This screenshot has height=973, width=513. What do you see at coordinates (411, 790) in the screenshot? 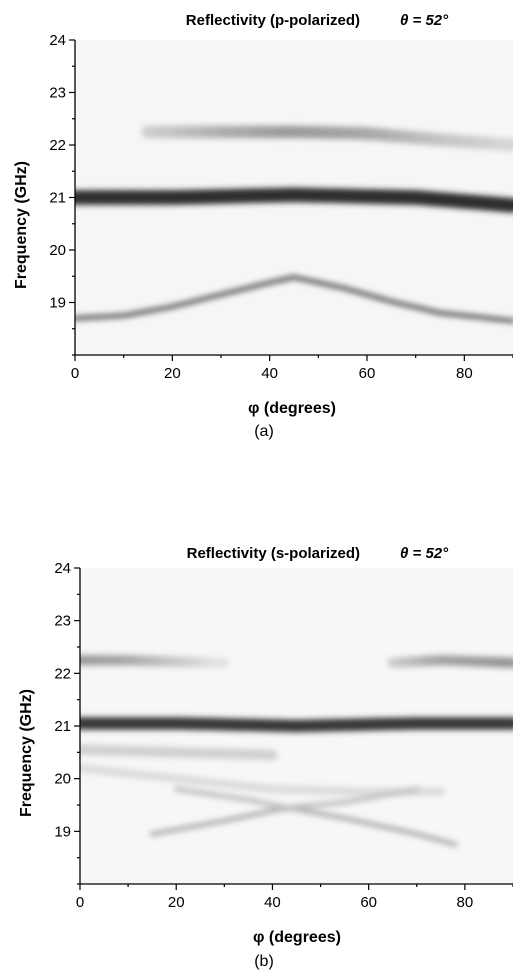
I see `panel-b-band-6-segment` at bounding box center [411, 790].